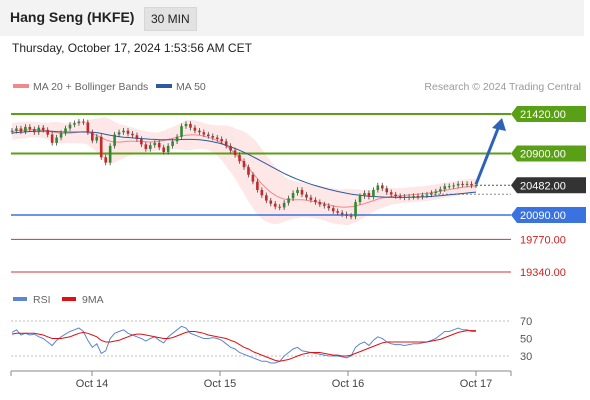 The width and height of the screenshot is (590, 400). Describe the element at coordinates (58, 300) in the screenshot. I see `rsi-legend: RSI 9MA` at that location.